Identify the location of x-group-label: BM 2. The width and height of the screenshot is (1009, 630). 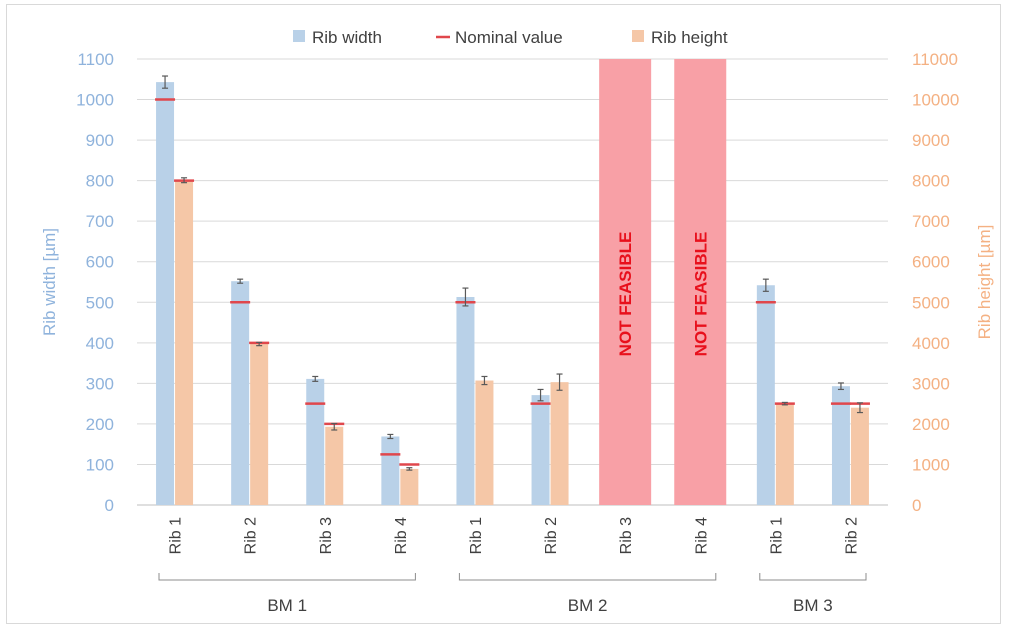
(588, 605).